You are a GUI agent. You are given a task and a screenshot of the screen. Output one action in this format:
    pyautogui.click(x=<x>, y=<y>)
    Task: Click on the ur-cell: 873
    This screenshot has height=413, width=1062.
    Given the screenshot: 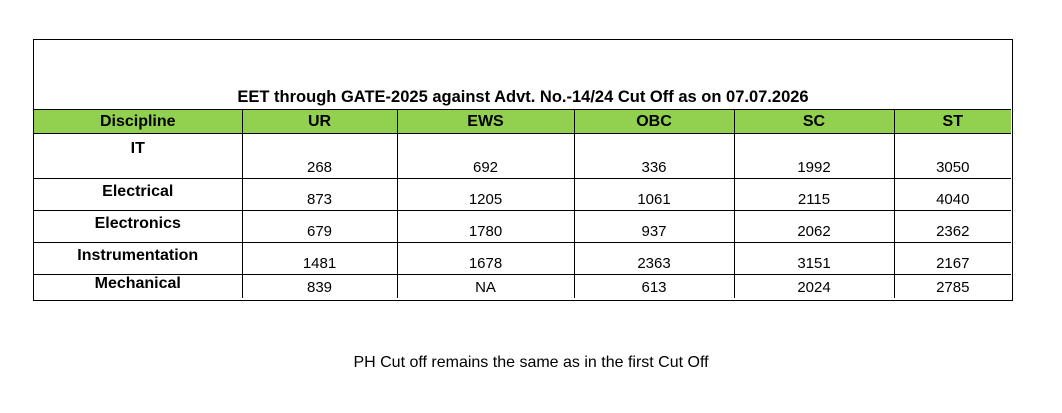 What is the action you would take?
    pyautogui.click(x=319, y=194)
    